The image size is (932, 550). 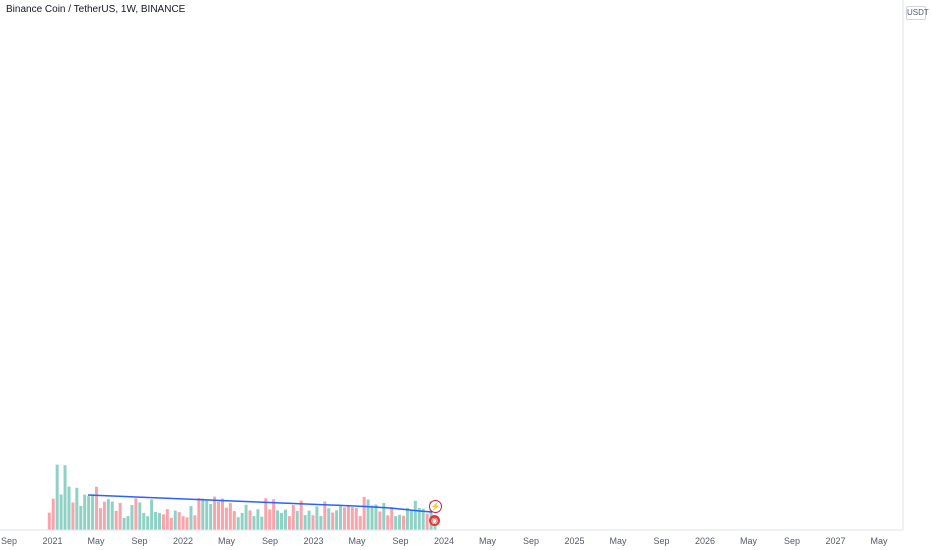 What do you see at coordinates (52, 541) in the screenshot?
I see `time-tick-label: 2021` at bounding box center [52, 541].